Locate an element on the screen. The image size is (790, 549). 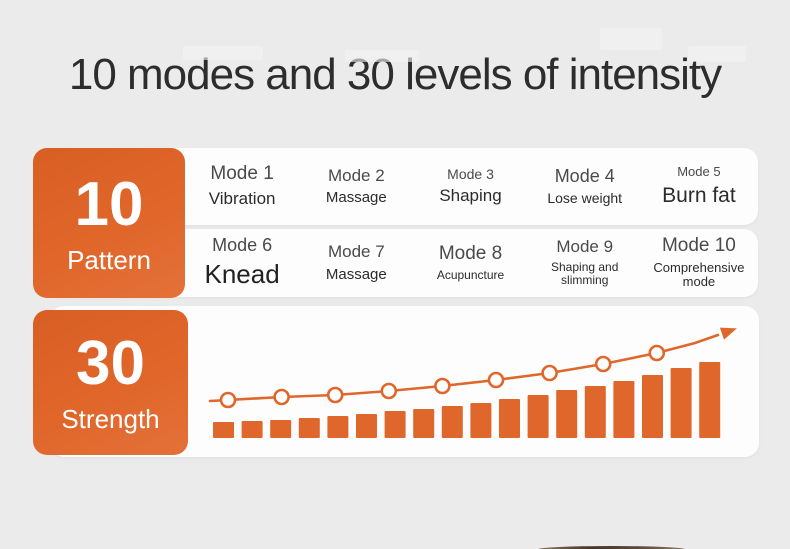
mode-name: Mode 5 is located at coordinates (699, 172).